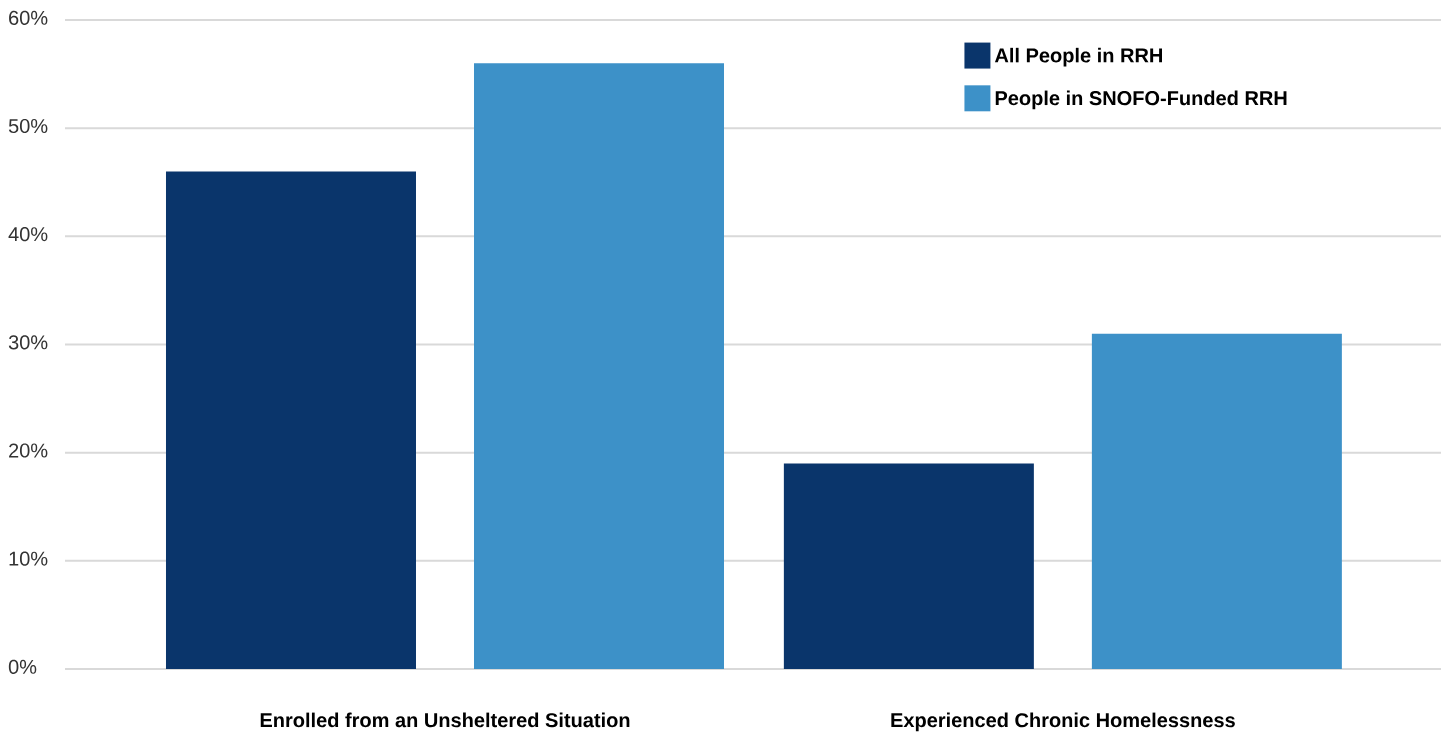  What do you see at coordinates (1141, 100) in the screenshot?
I see `legend-label: People in SNOFO-Funded RRH` at bounding box center [1141, 100].